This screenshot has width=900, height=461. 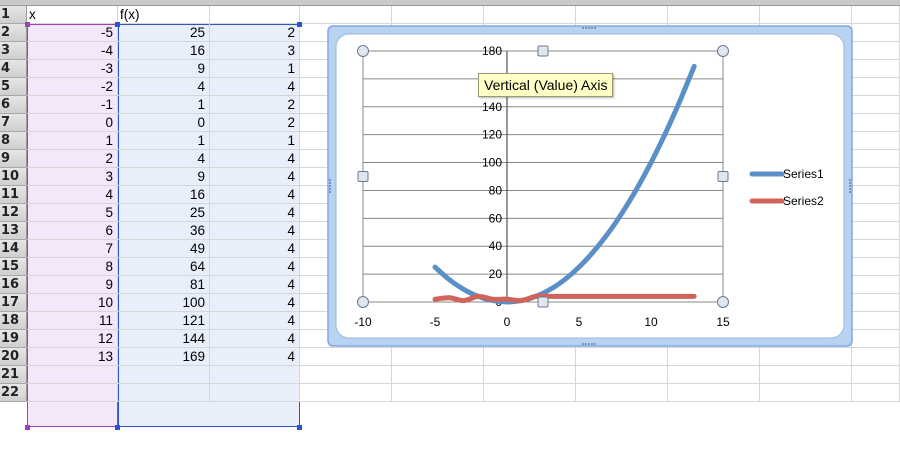 I want to click on row-header: 16, so click(x=13, y=285).